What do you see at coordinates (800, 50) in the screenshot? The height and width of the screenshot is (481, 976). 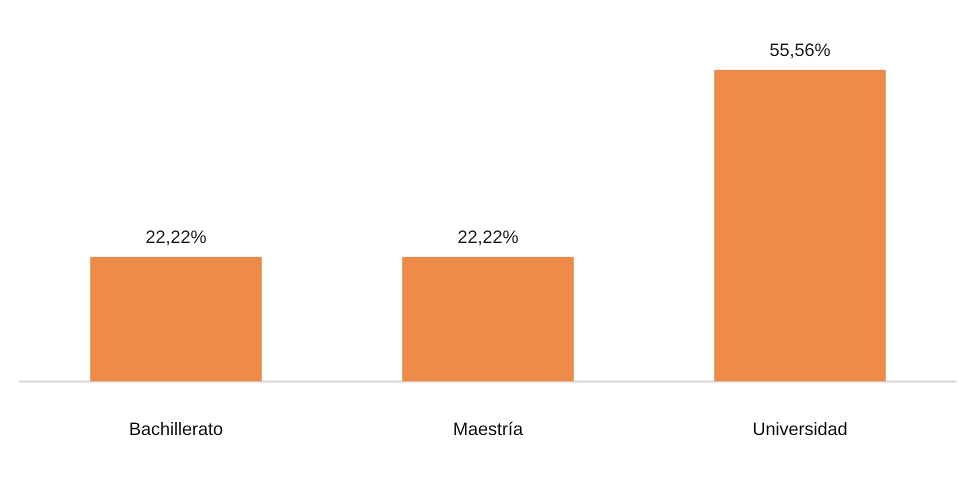 I see `data-label: 55,56%` at bounding box center [800, 50].